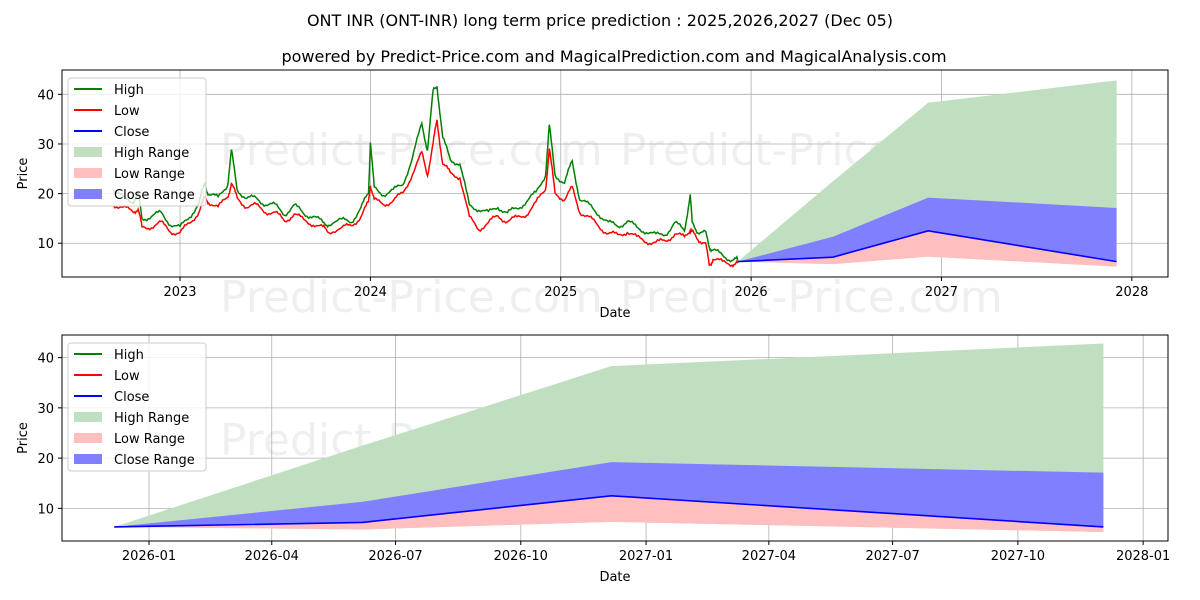 Image resolution: width=1200 pixels, height=600 pixels. I want to click on x-tick-label: 2027-01, so click(646, 556).